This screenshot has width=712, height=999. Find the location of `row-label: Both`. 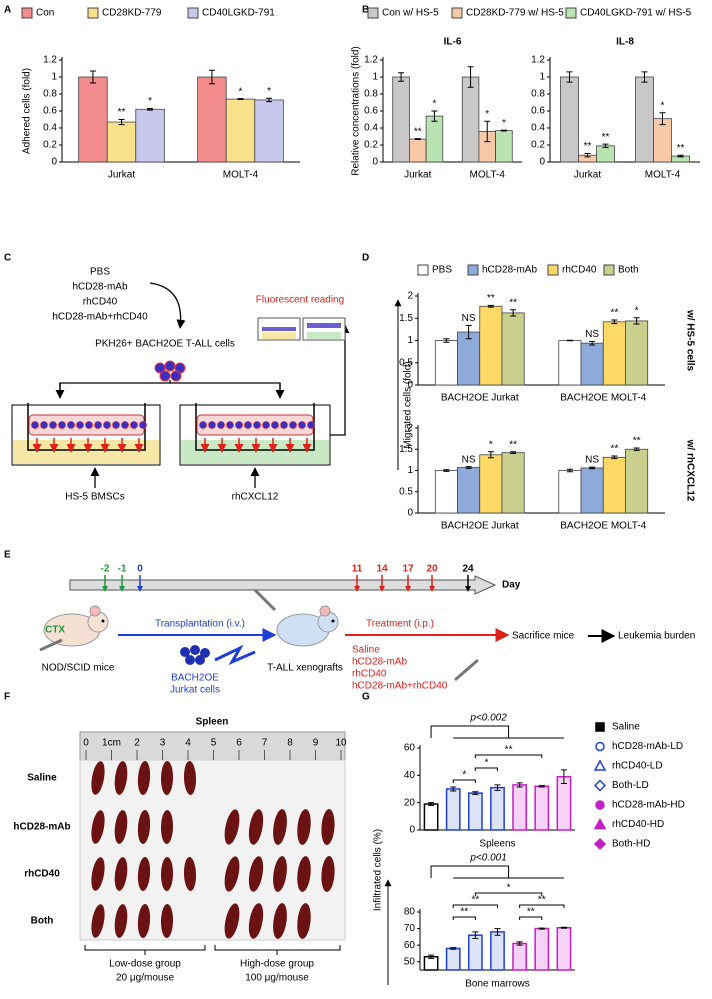

row-label: Both is located at coordinates (42, 921).